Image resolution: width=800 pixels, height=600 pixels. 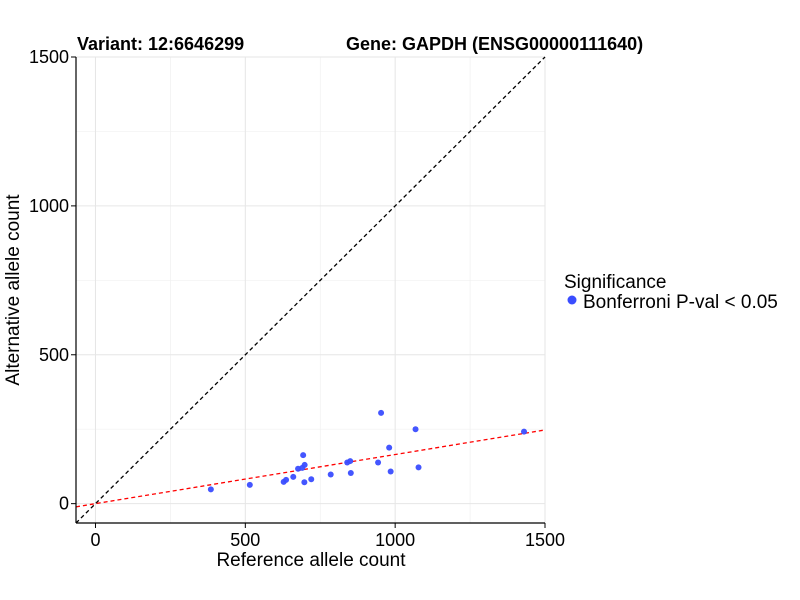 What do you see at coordinates (615, 282) in the screenshot?
I see `legend-title: Significance` at bounding box center [615, 282].